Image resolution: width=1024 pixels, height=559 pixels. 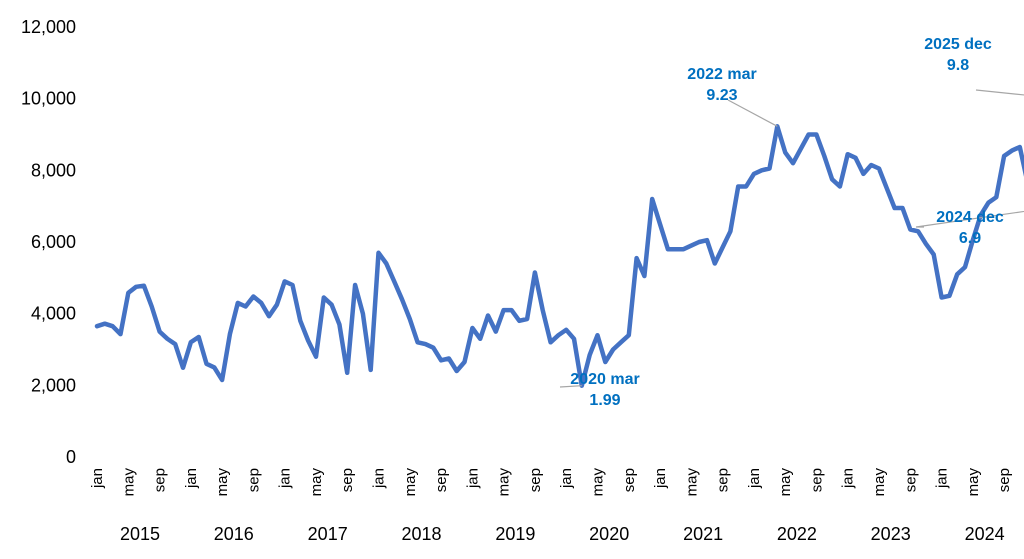 I want to click on year-label: 2018, so click(x=421, y=534).